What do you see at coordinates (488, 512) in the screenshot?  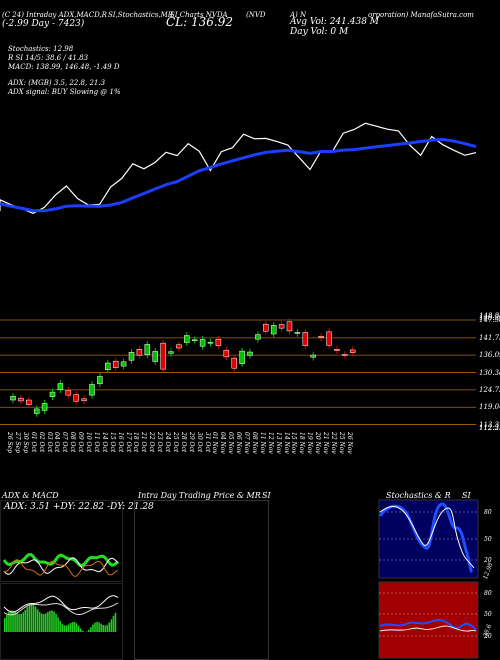 I see `stoch-tick-label: 80` at bounding box center [488, 512].